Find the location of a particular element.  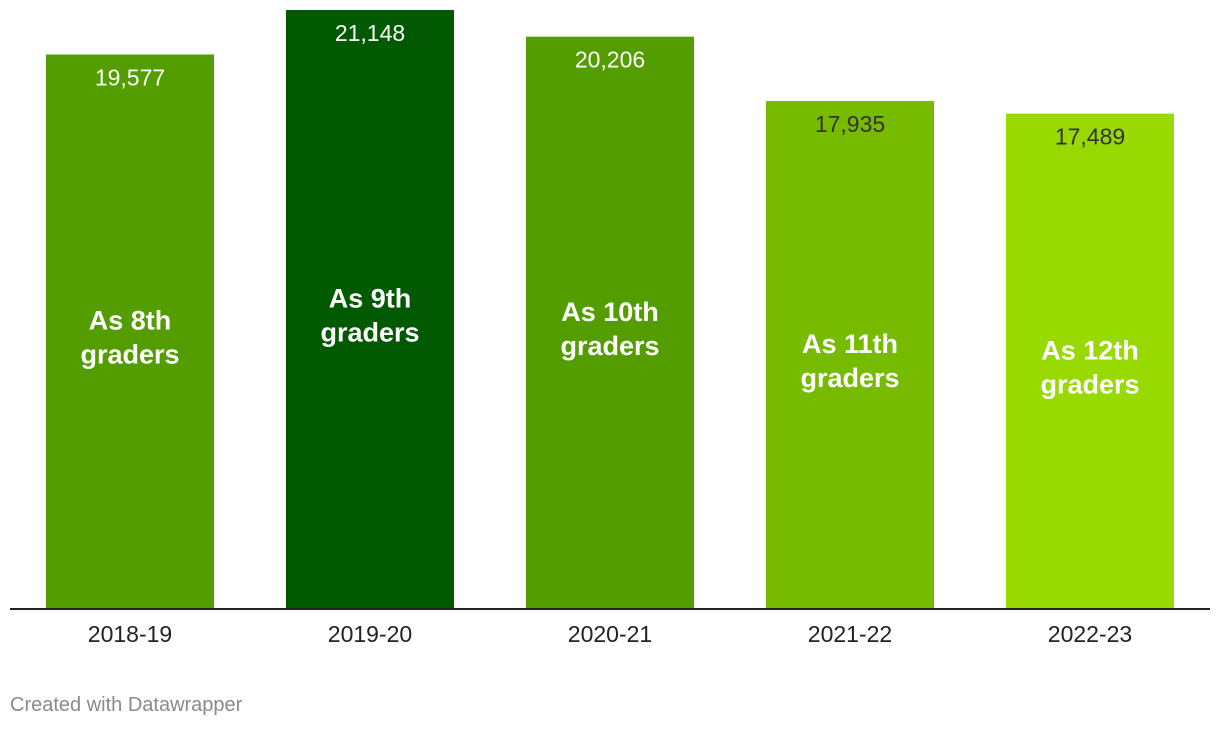

x-tick-label-2022-23: 2022-23 is located at coordinates (1090, 634).